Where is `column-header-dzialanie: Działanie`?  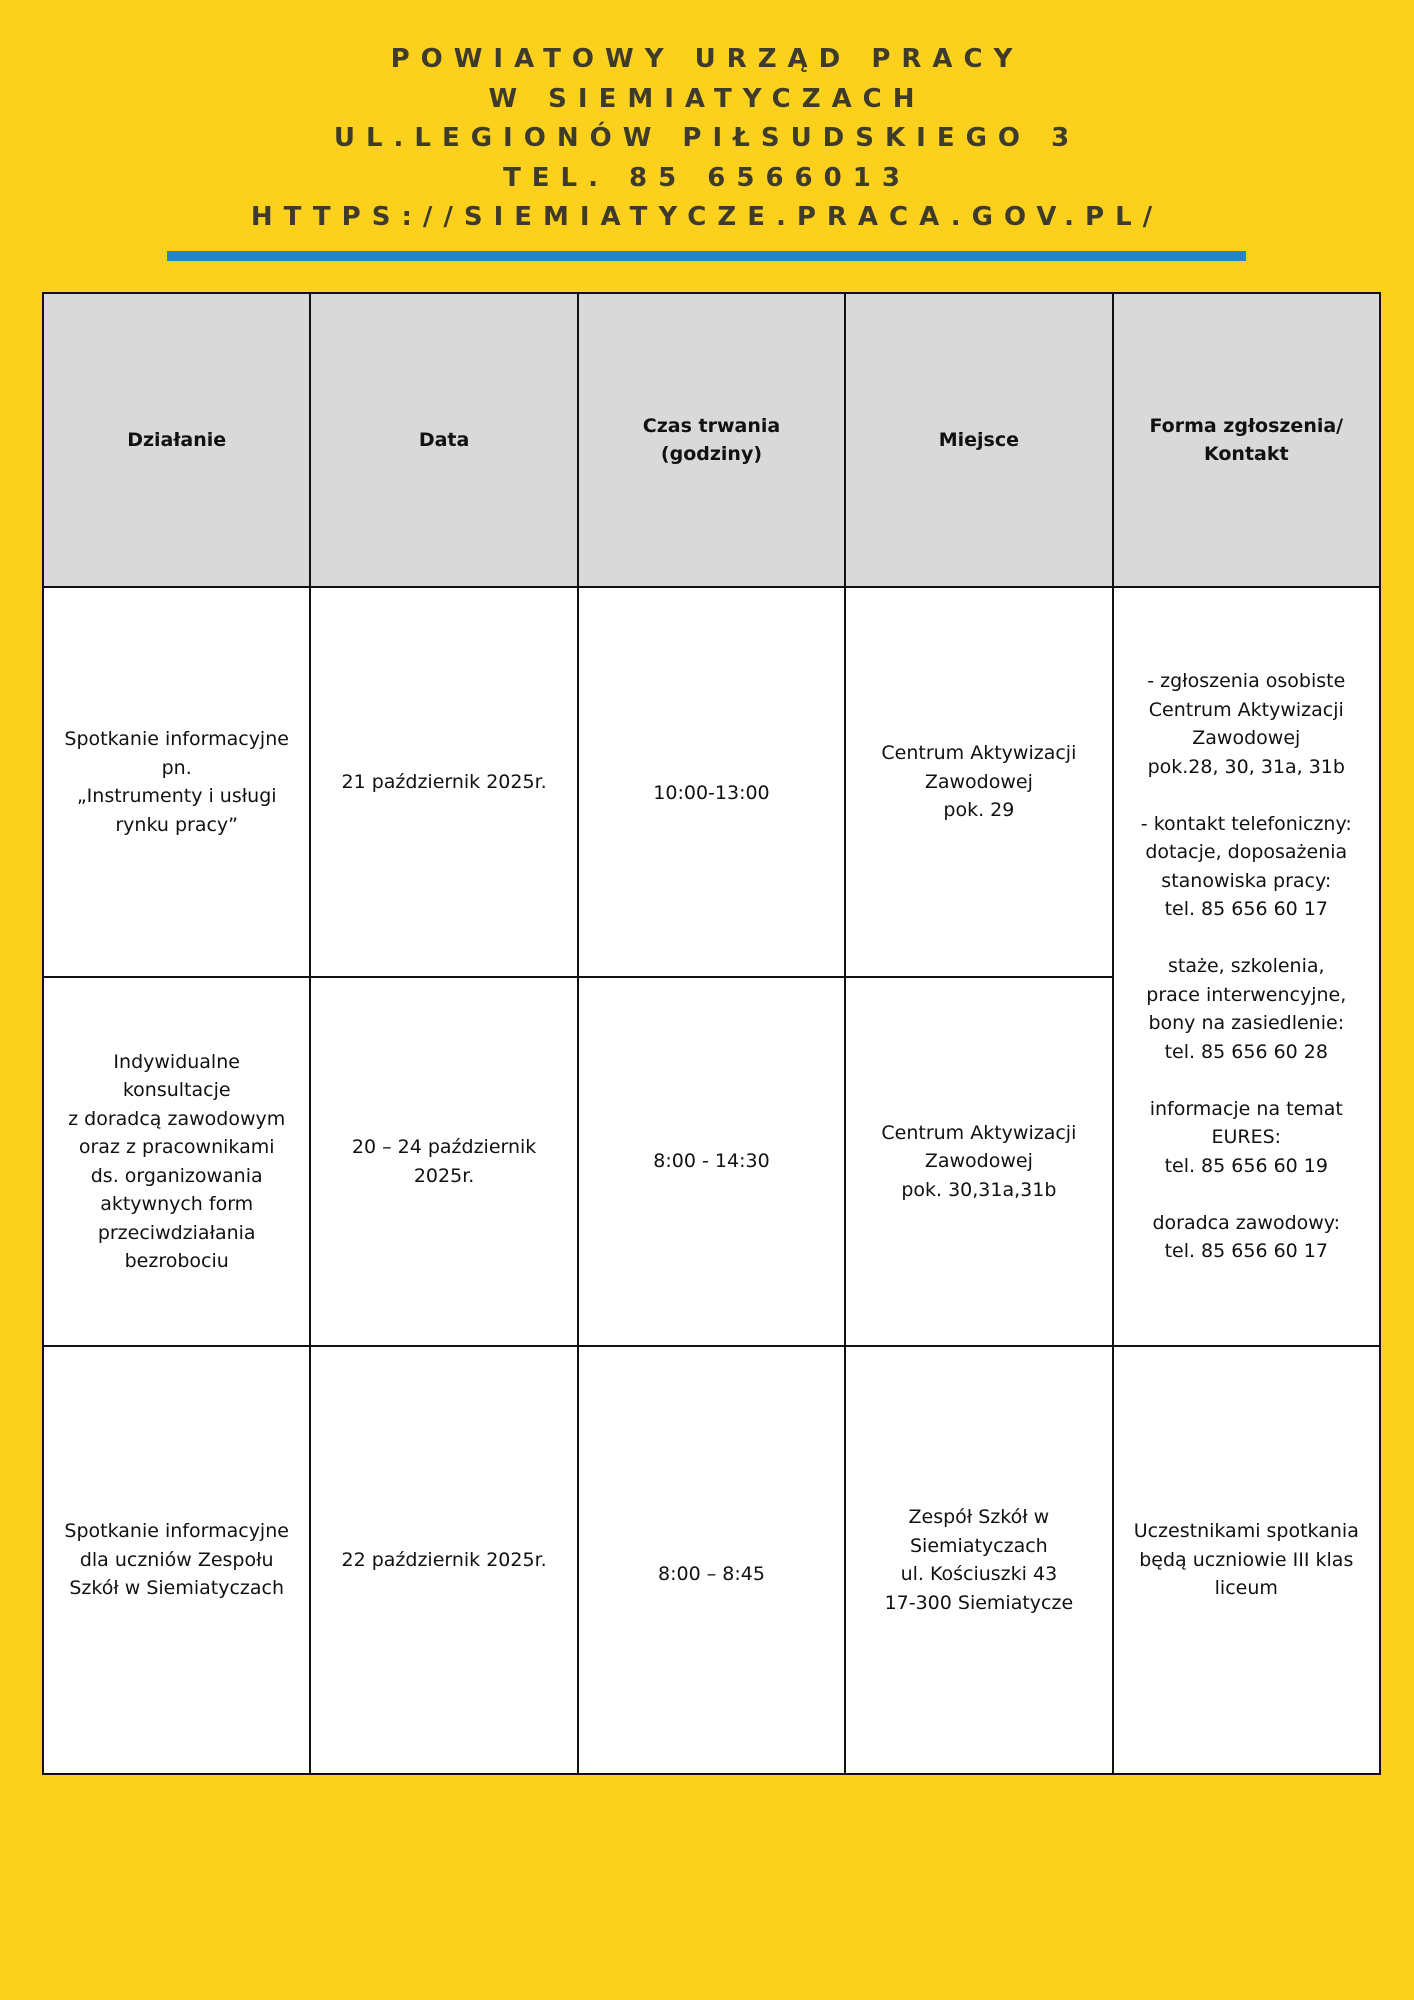
column-header-dzialanie: Działanie is located at coordinates (176, 440).